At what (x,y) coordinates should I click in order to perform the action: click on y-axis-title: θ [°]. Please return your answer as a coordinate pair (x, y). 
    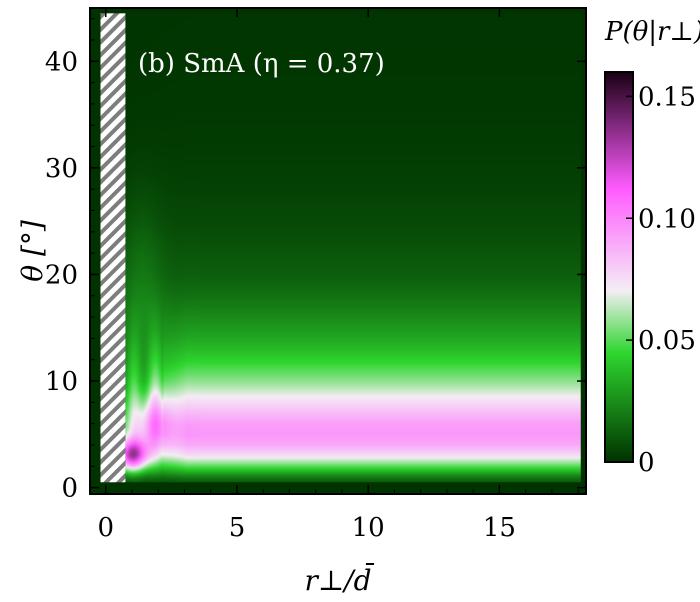
    Looking at the image, I should click on (32, 251).